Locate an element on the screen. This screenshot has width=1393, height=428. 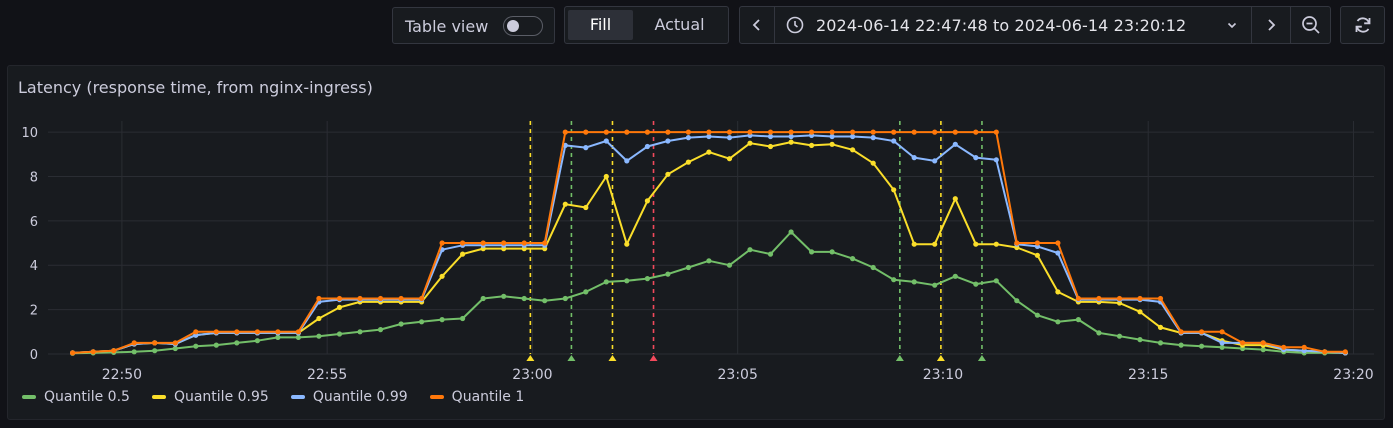
table-view-toggle is located at coordinates (523, 26).